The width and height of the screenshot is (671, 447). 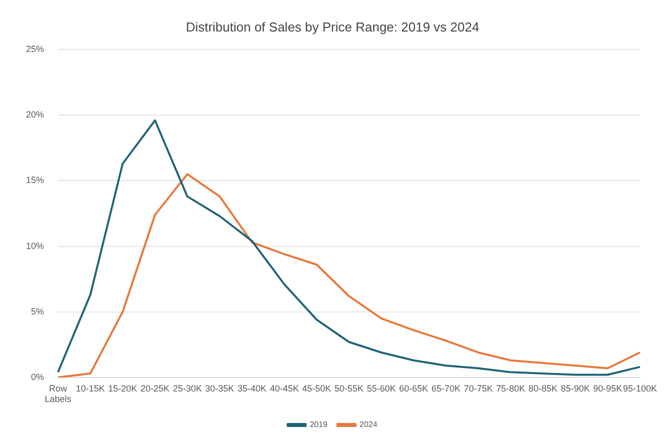 I want to click on x-tick-label: 70-75K, so click(x=478, y=388).